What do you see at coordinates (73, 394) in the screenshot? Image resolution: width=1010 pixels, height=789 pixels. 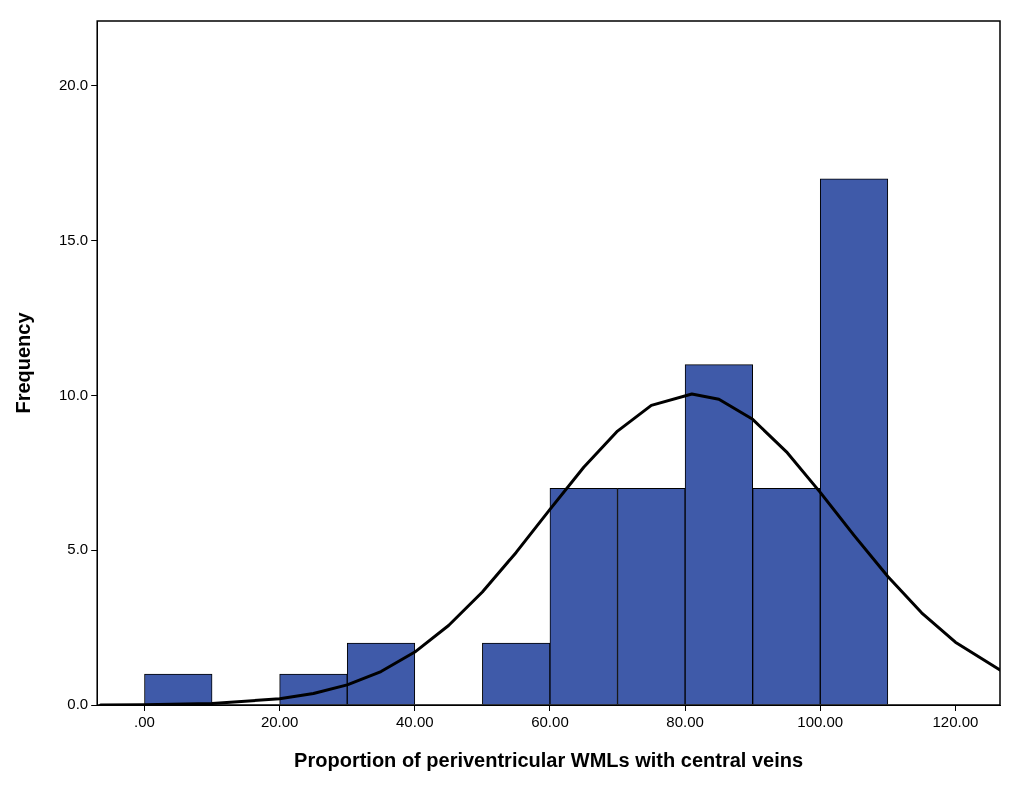 I see `y-tick-label: 10.0` at bounding box center [73, 394].